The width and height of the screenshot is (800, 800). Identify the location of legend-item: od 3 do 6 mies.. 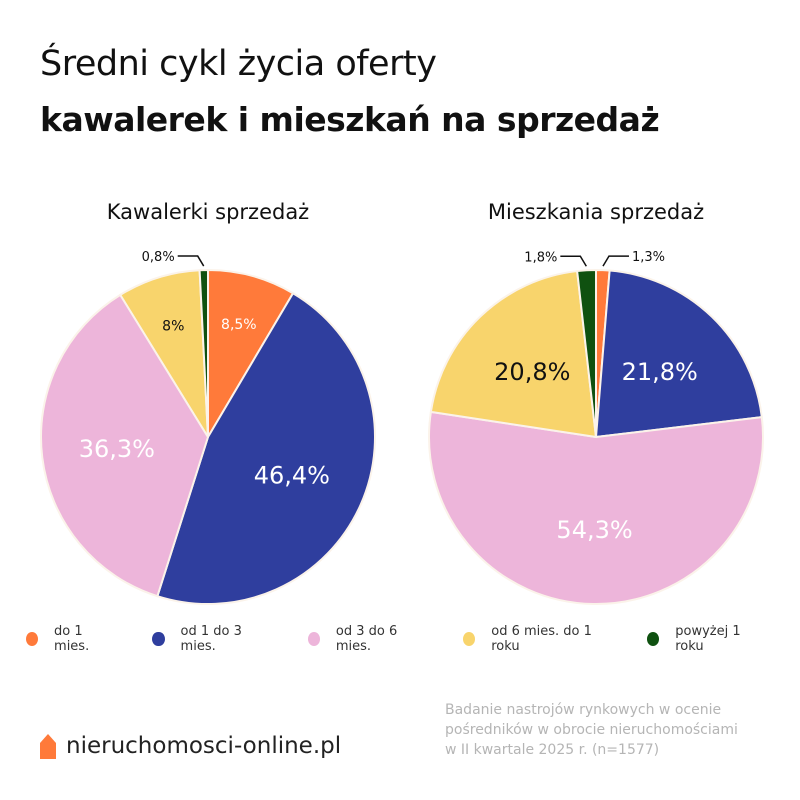
(365, 639).